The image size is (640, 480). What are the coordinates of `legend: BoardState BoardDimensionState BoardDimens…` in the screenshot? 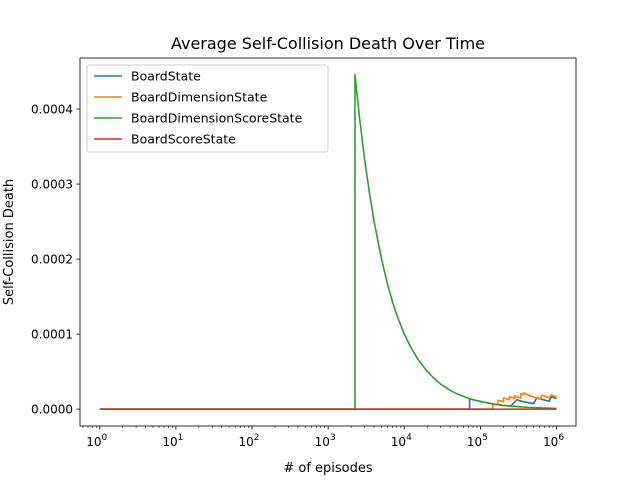 It's located at (207, 108).